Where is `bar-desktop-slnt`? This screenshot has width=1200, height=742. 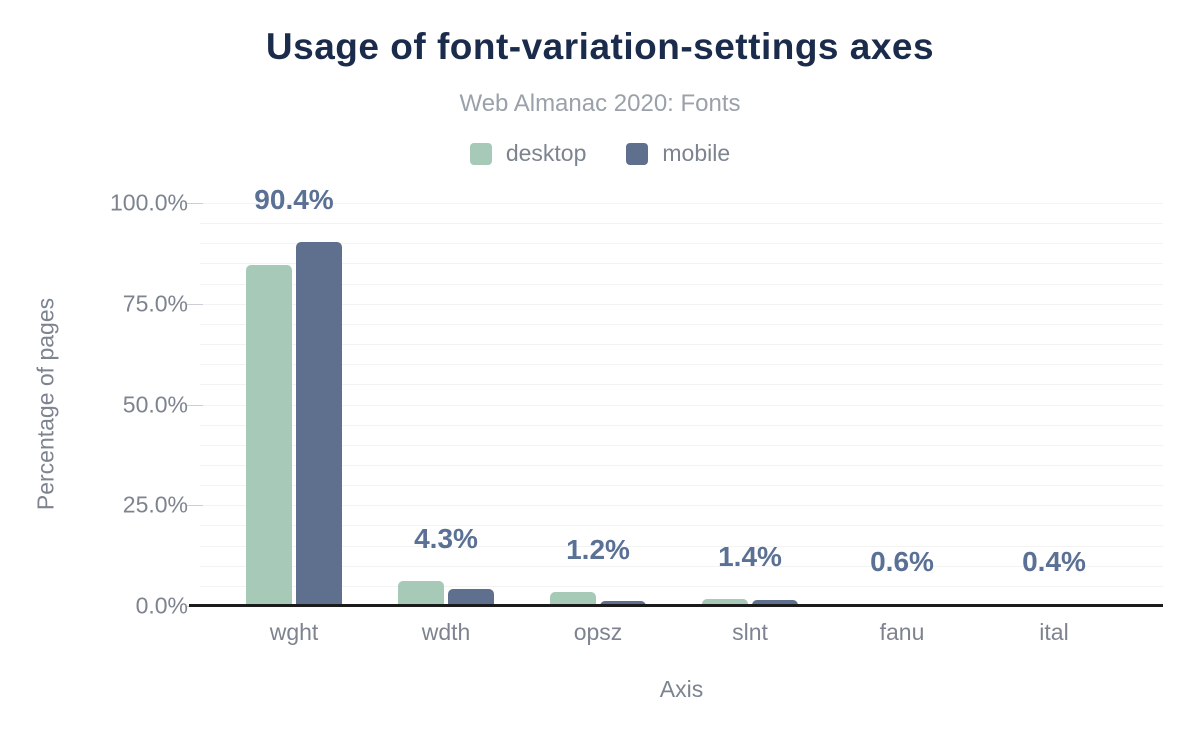
bar-desktop-slnt is located at coordinates (725, 602).